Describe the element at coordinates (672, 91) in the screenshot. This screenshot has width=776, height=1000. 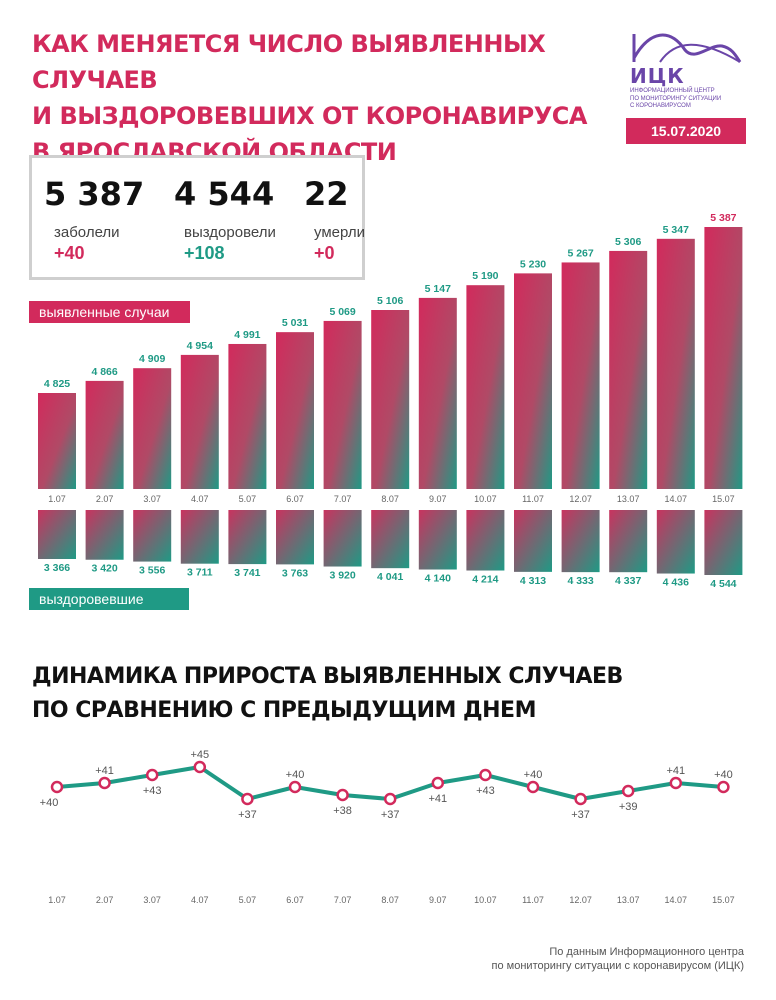
I see `logo-subtitle-line: Информационный центр` at that location.